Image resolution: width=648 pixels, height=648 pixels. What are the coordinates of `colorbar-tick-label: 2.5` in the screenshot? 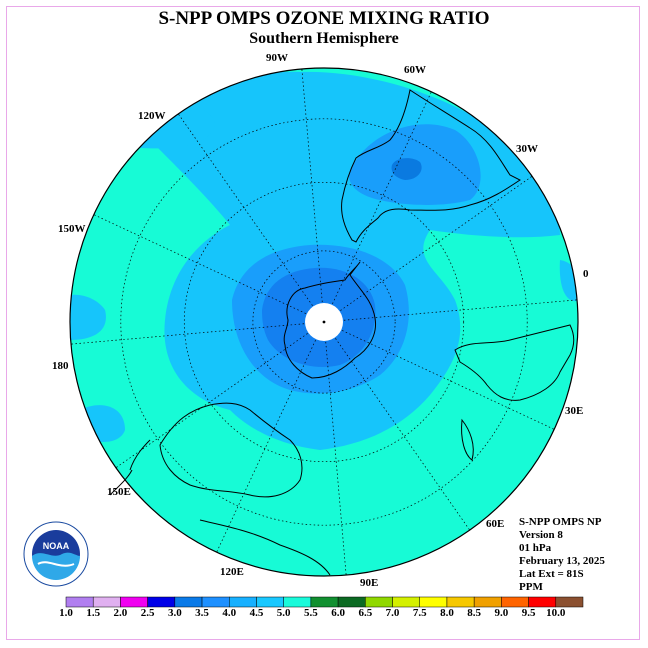 It's located at (147, 613).